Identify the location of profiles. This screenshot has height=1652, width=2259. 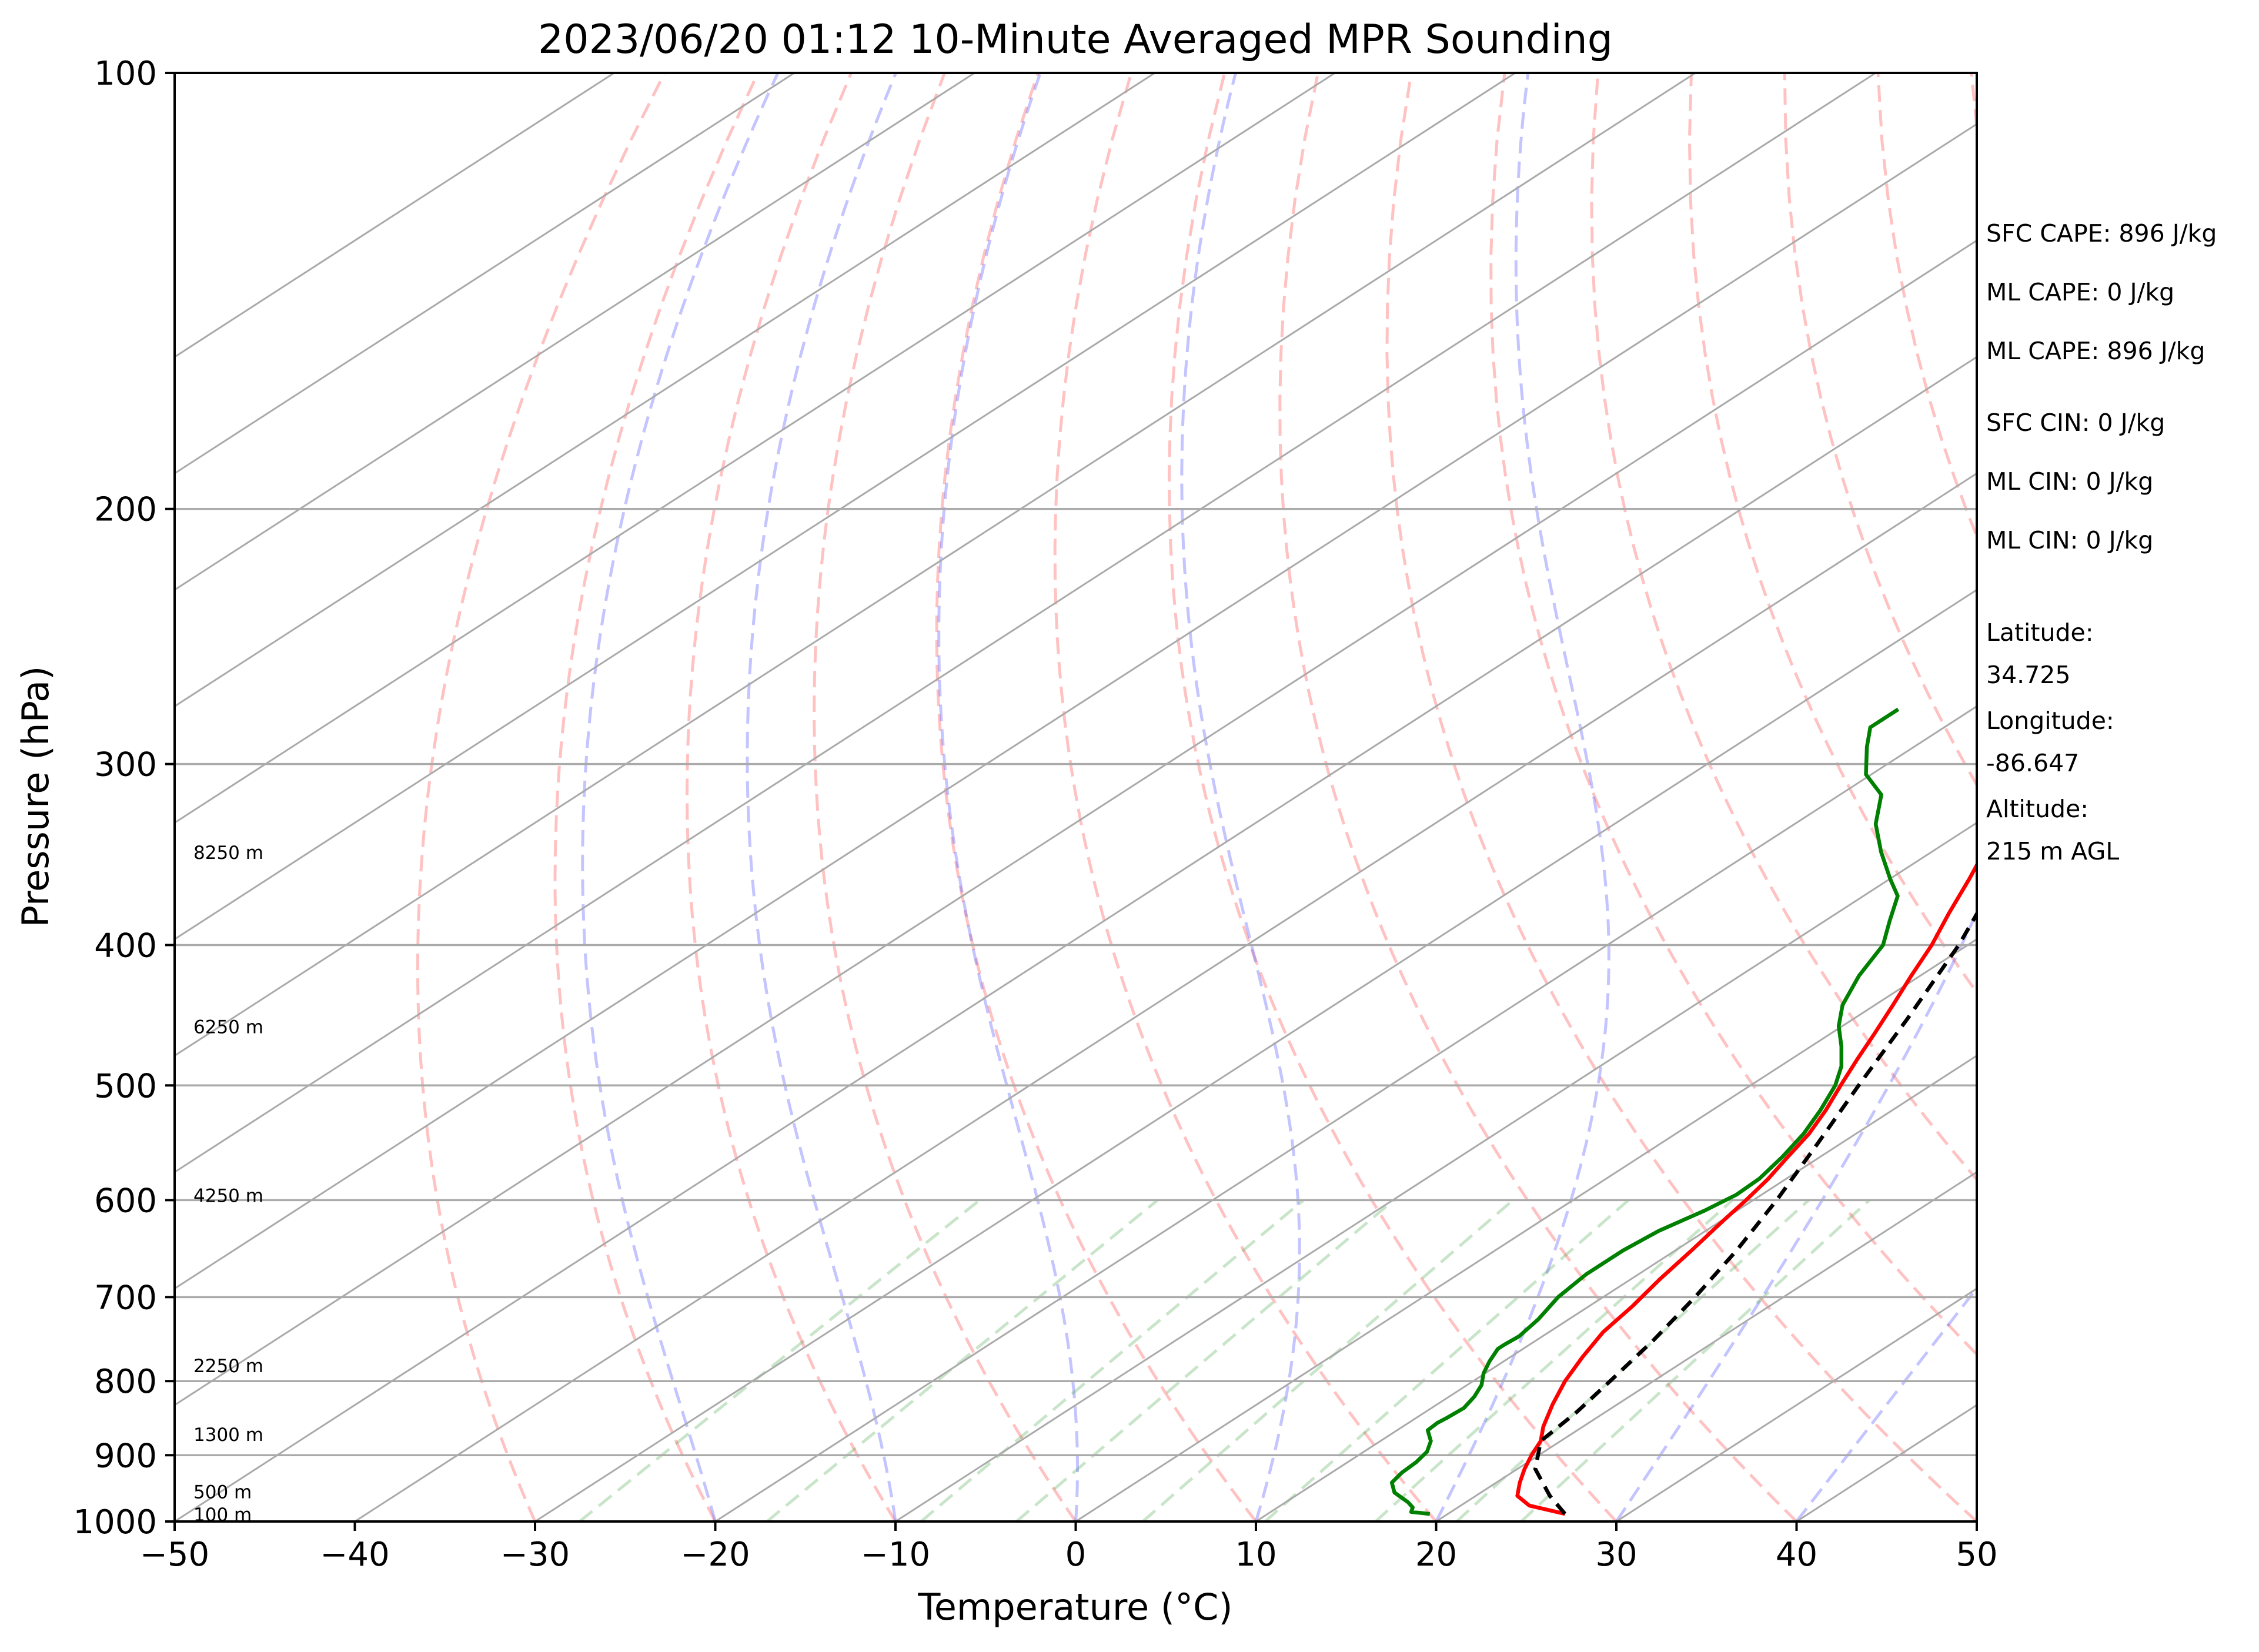
(1683, 1112).